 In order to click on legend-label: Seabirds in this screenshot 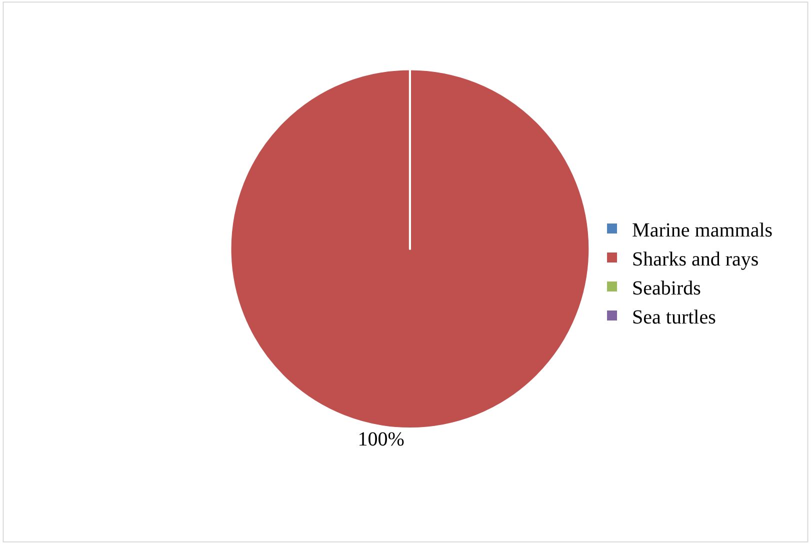, I will do `click(667, 288)`.